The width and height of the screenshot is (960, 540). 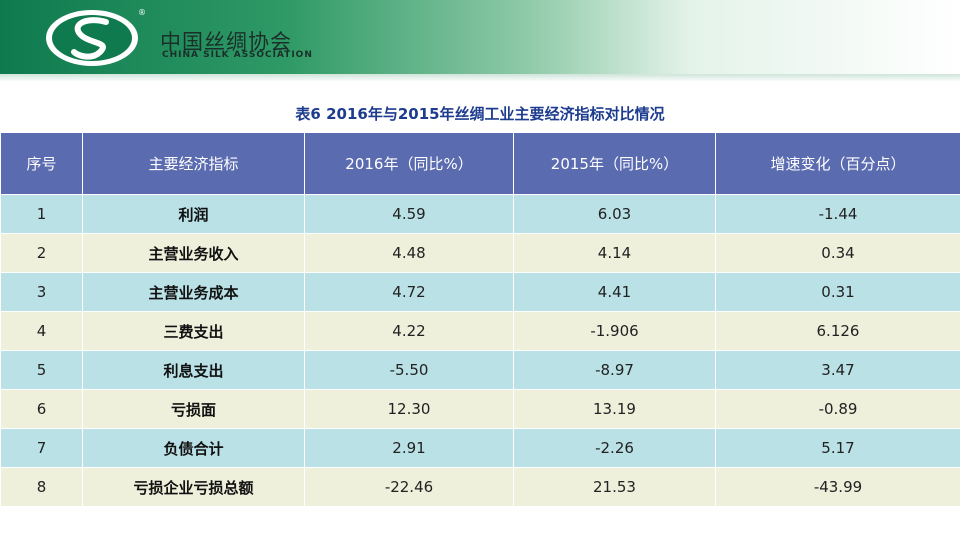 What do you see at coordinates (837, 163) in the screenshot?
I see `column-header: 增速变化（百分点）` at bounding box center [837, 163].